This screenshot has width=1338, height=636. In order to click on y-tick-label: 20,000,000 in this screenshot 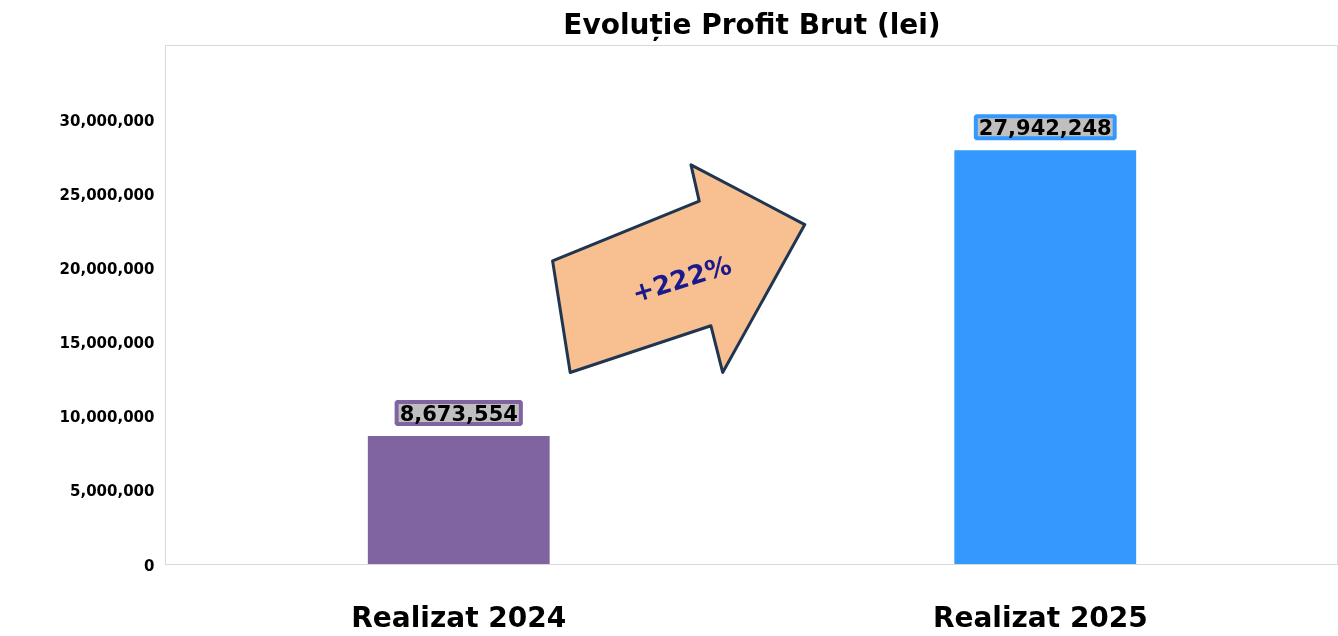, I will do `click(107, 268)`.